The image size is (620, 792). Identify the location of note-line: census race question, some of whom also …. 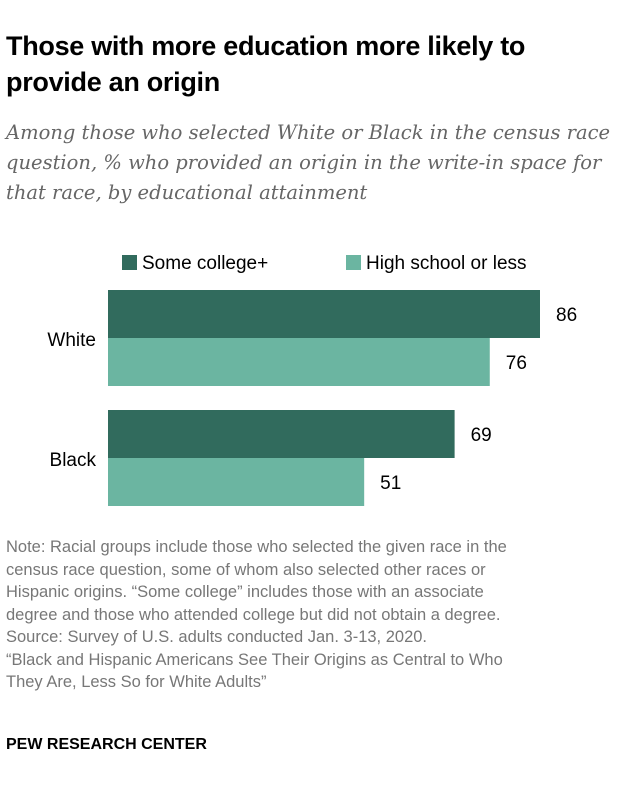
(246, 569).